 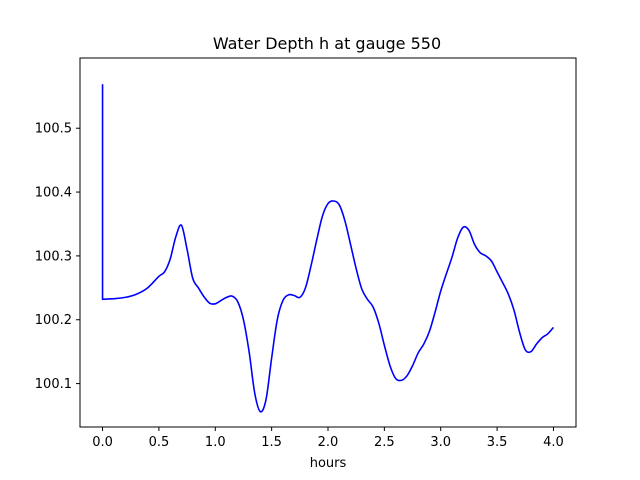 I want to click on x-tick-label: 0.0, so click(x=102, y=442).